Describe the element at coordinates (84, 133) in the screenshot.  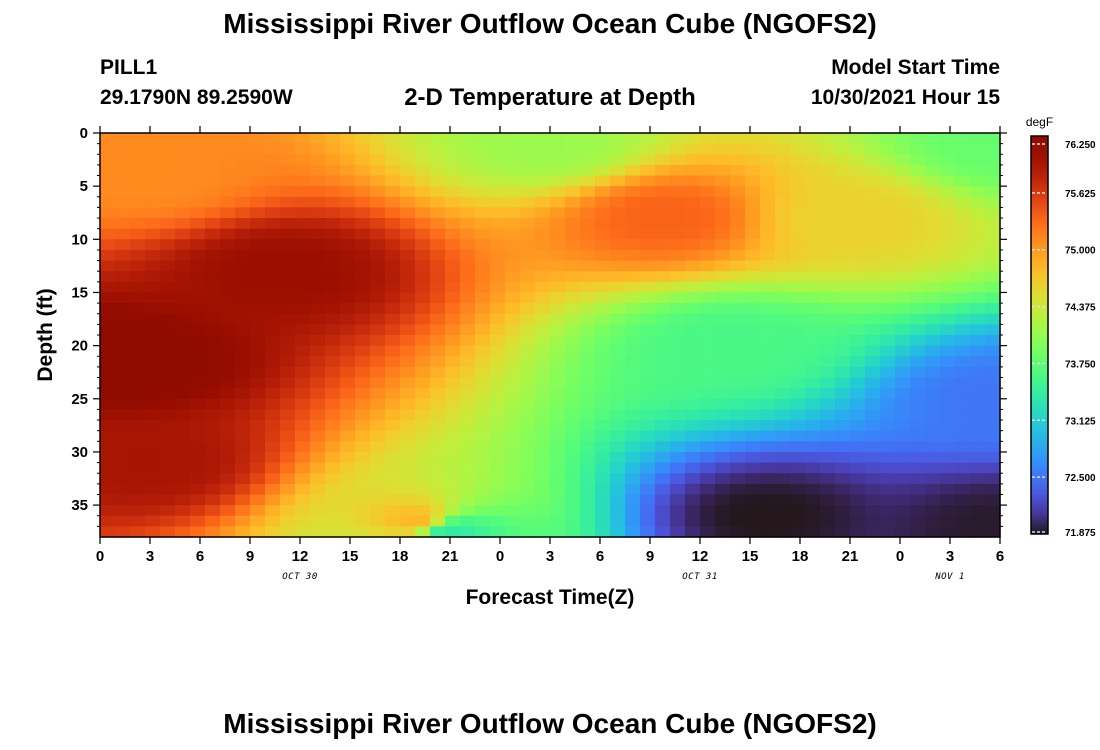
I see `y-tick-label: 0` at that location.